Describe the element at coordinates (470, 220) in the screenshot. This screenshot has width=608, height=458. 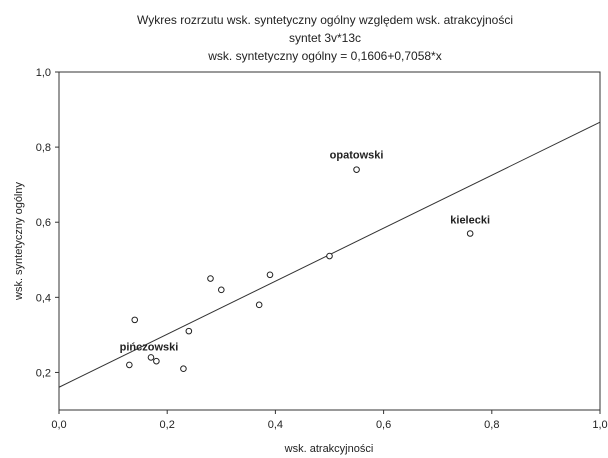
I see `point-label: kielecki` at that location.